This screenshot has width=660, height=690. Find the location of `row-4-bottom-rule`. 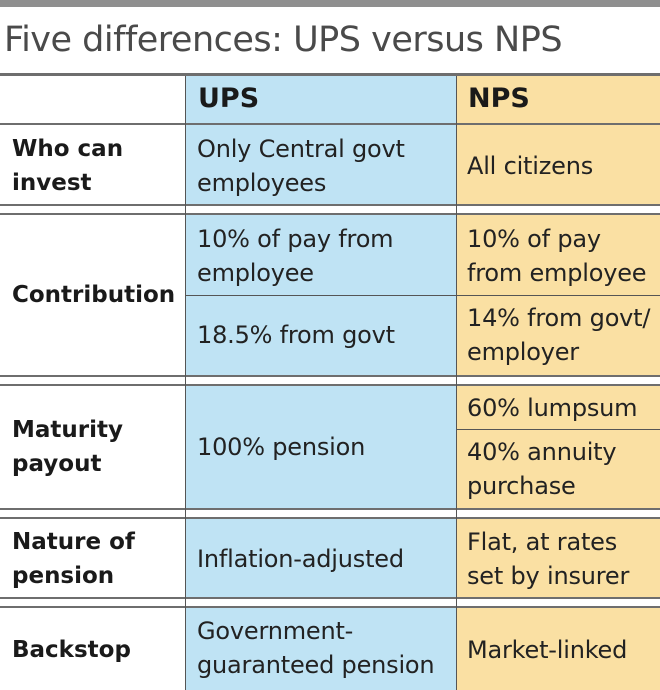

row-4-bottom-rule is located at coordinates (330, 598).